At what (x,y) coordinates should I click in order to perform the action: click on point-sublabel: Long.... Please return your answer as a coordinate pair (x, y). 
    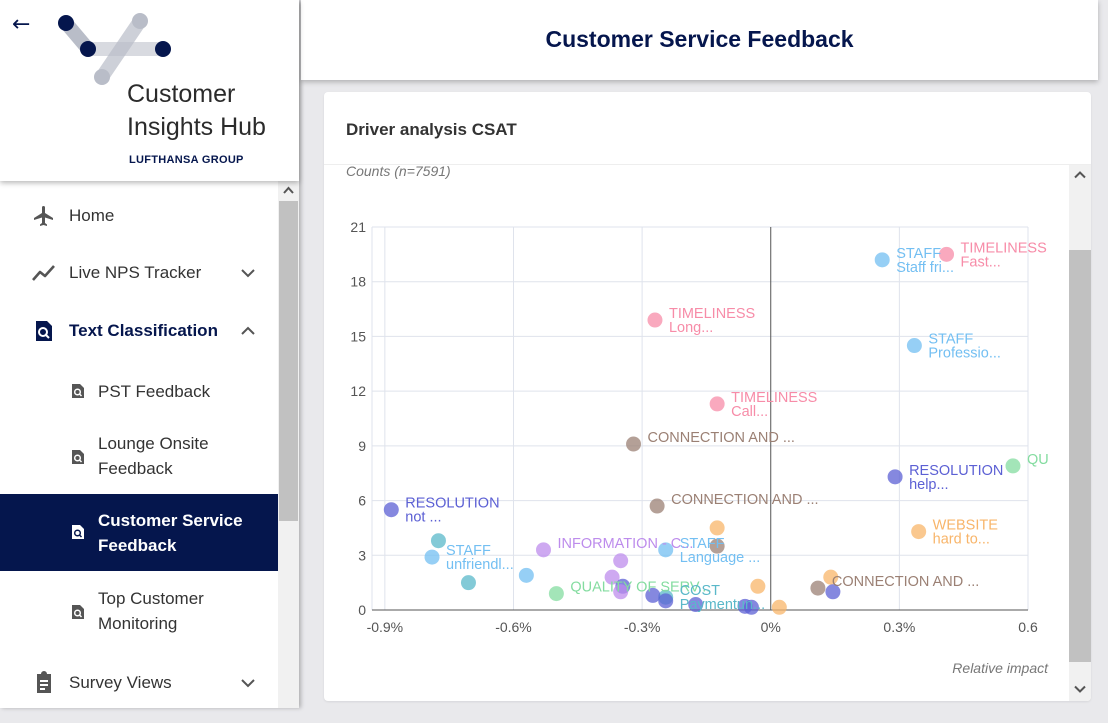
    Looking at the image, I should click on (691, 328).